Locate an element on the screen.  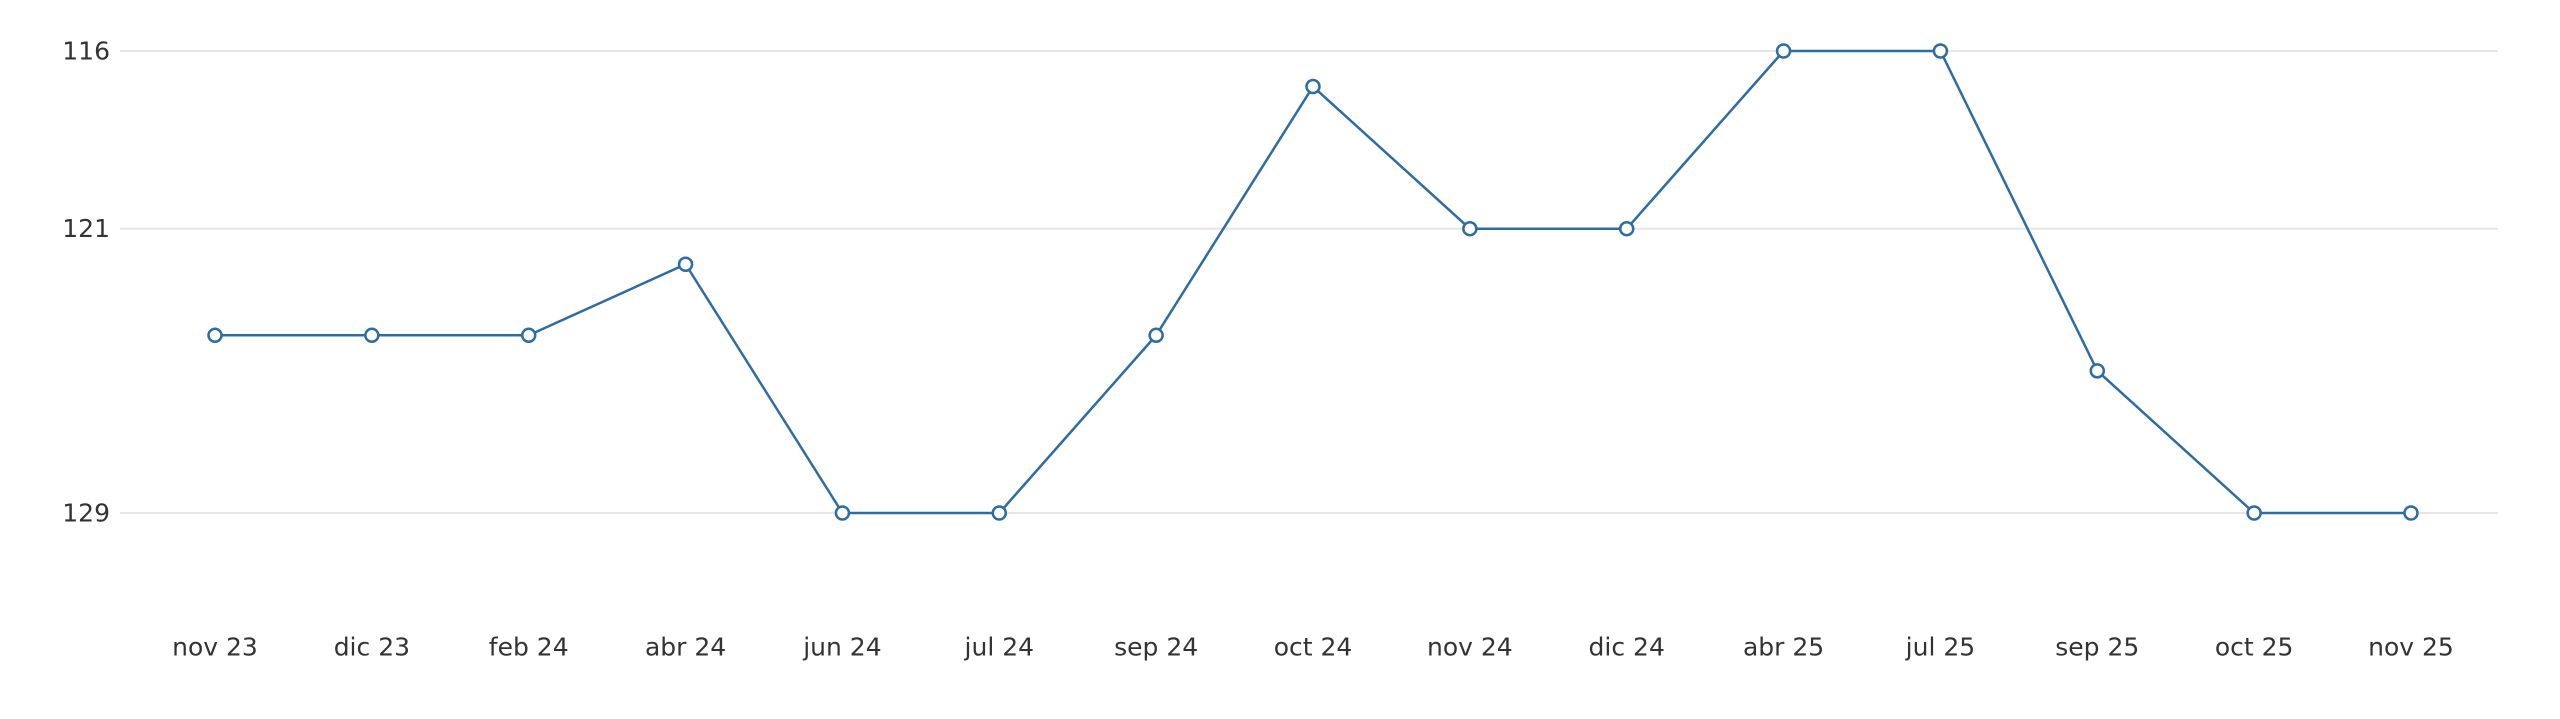
x-tick-label: feb 24 is located at coordinates (529, 647).